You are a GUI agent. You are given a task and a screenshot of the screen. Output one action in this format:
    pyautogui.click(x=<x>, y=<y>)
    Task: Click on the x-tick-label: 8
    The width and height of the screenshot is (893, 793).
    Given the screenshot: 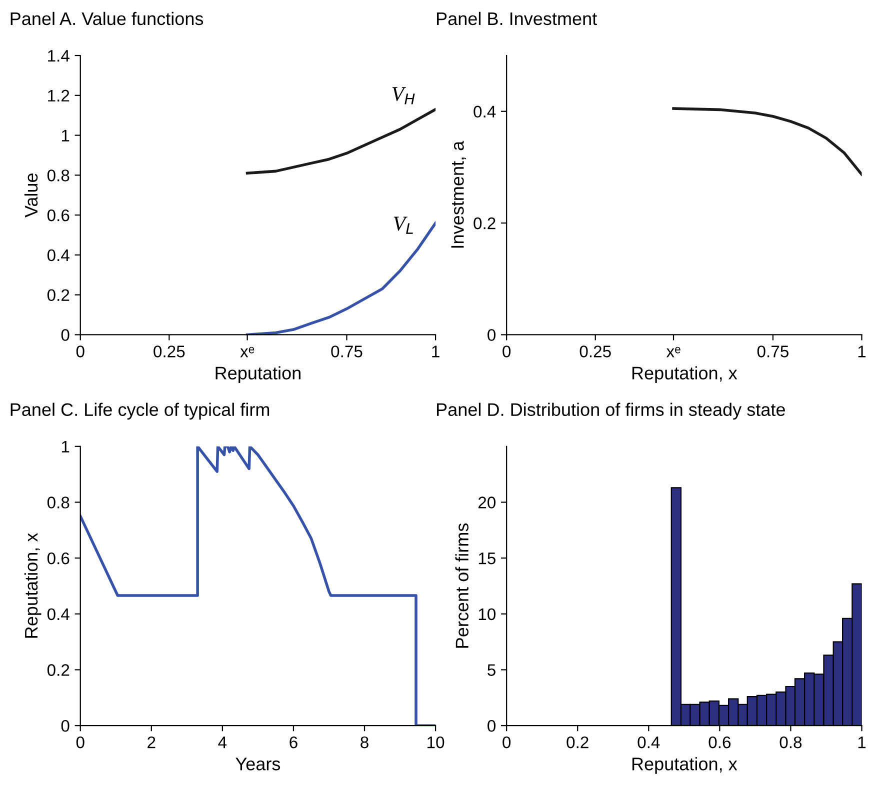 What is the action you would take?
    pyautogui.click(x=364, y=742)
    